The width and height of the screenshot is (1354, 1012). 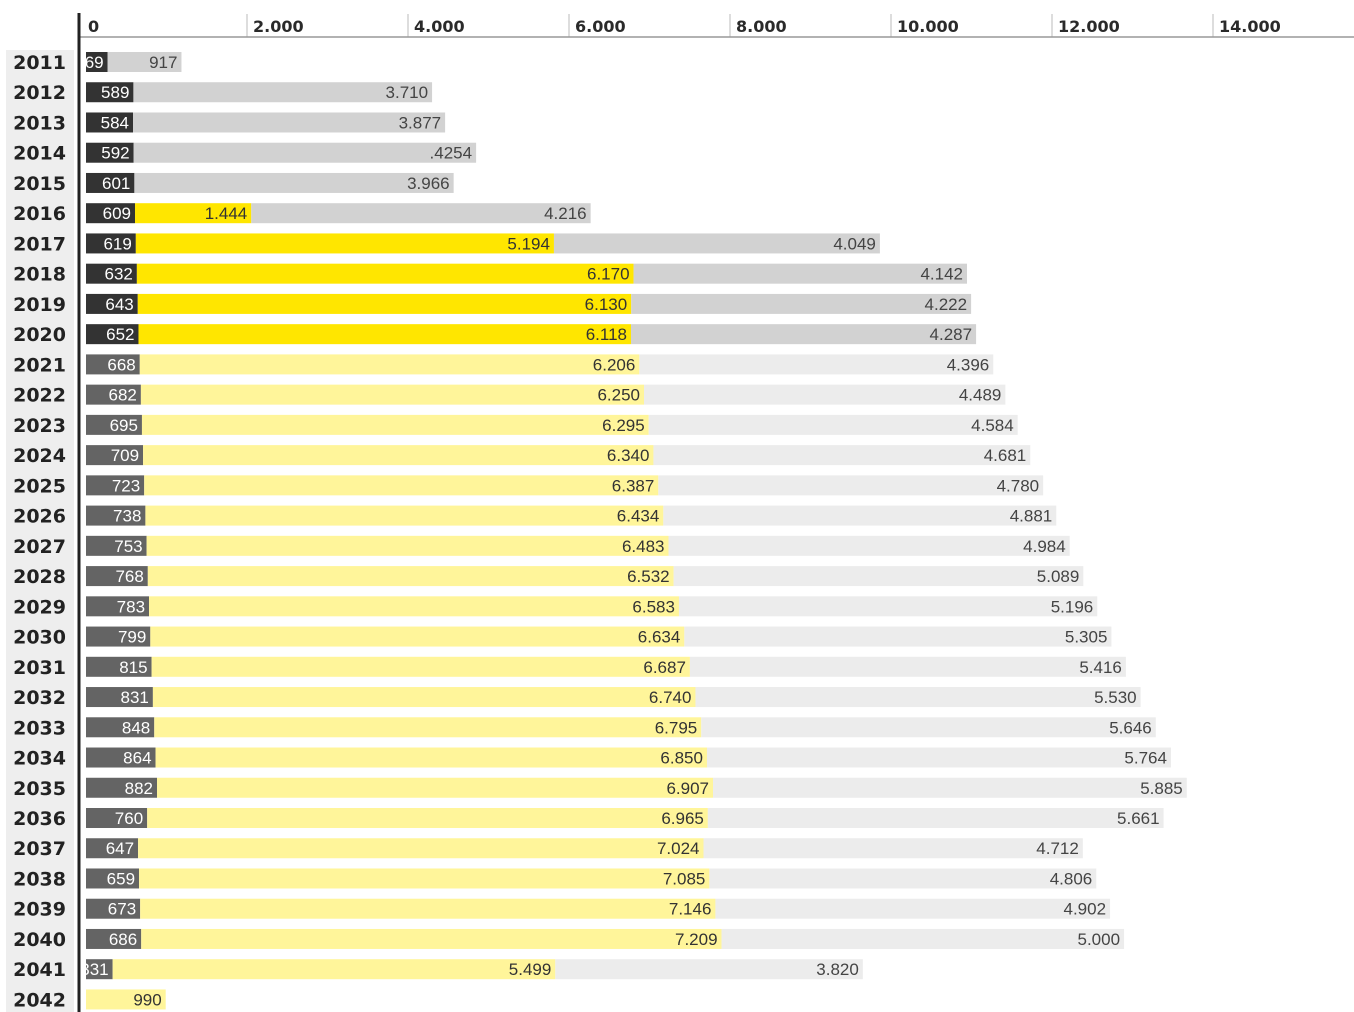 I want to click on bar-value-label: 4.902, so click(x=1084, y=909).